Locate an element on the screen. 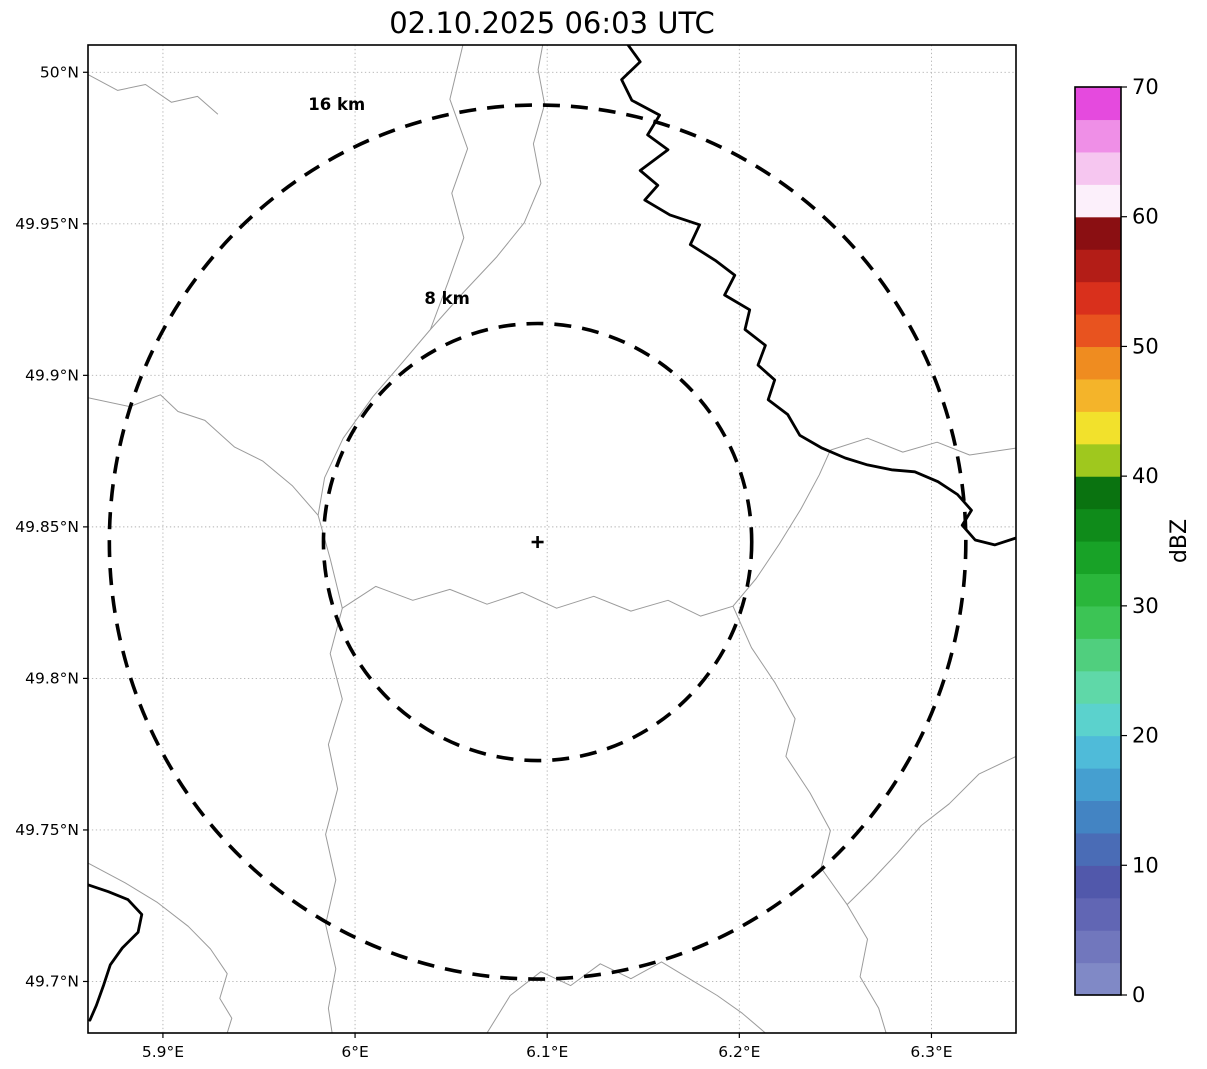 This screenshot has height=1069, width=1207. y-tick-label: 49.85°N is located at coordinates (47, 527).